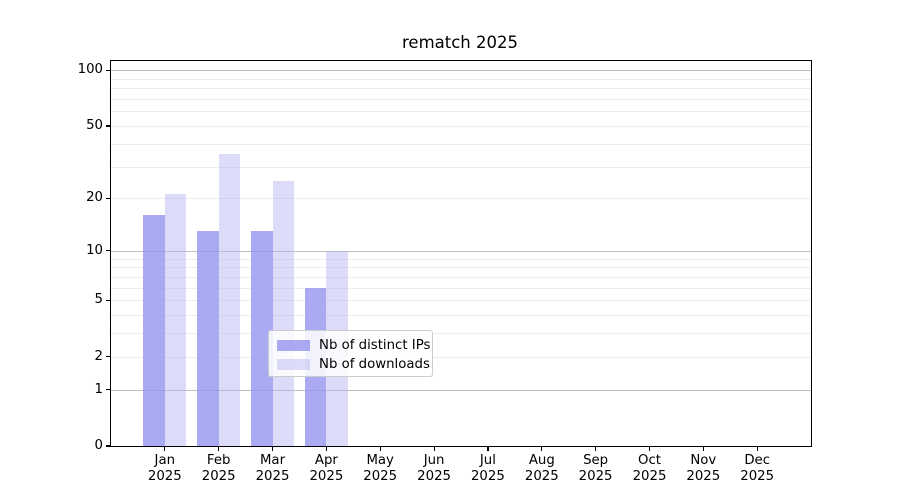  I want to click on x-tick-month: May, so click(380, 460).